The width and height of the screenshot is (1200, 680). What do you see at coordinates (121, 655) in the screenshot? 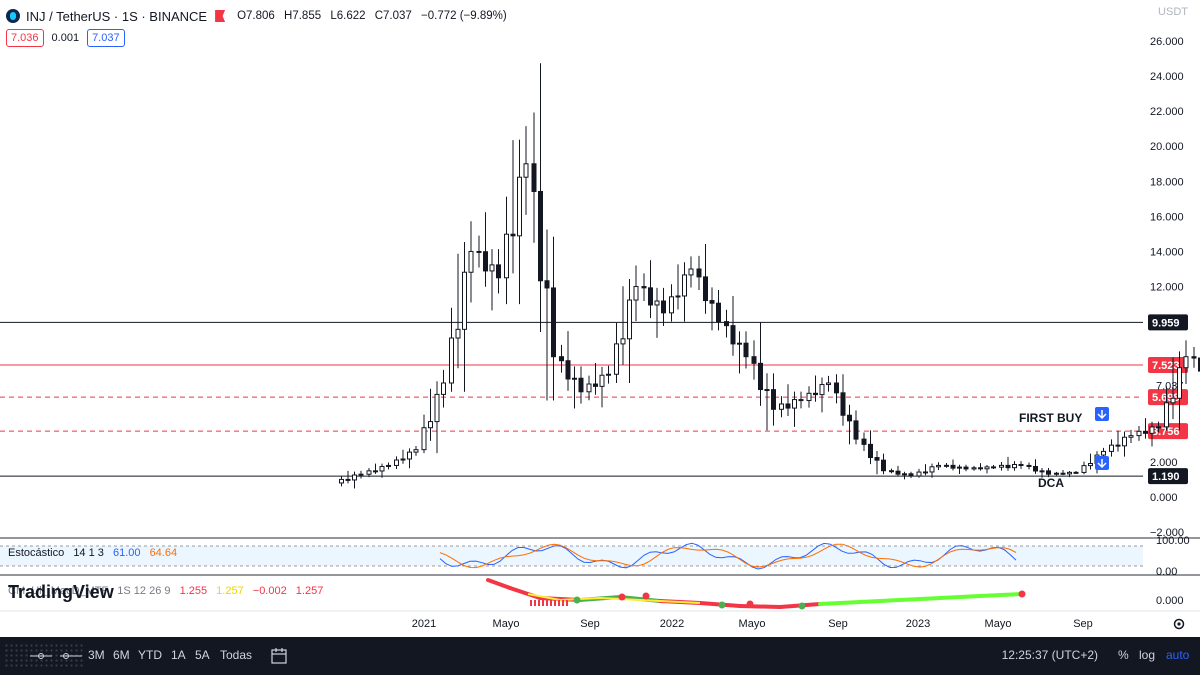
I see `range-6m: 6M` at bounding box center [121, 655].